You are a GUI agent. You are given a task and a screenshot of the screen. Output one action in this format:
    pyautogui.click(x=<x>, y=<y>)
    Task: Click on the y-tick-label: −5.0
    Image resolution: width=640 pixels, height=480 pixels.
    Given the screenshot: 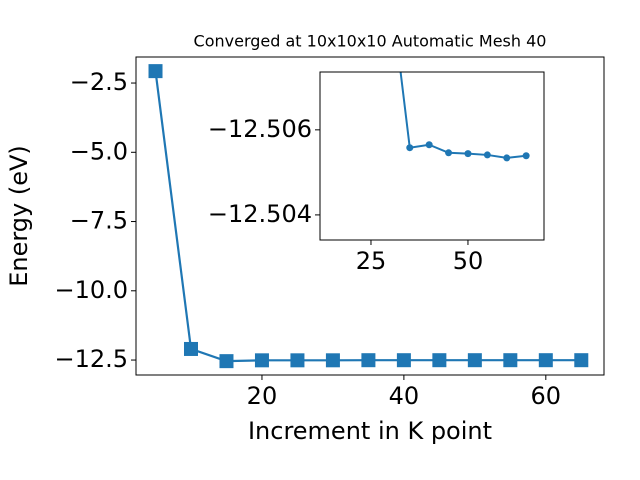 What is the action you would take?
    pyautogui.click(x=99, y=151)
    